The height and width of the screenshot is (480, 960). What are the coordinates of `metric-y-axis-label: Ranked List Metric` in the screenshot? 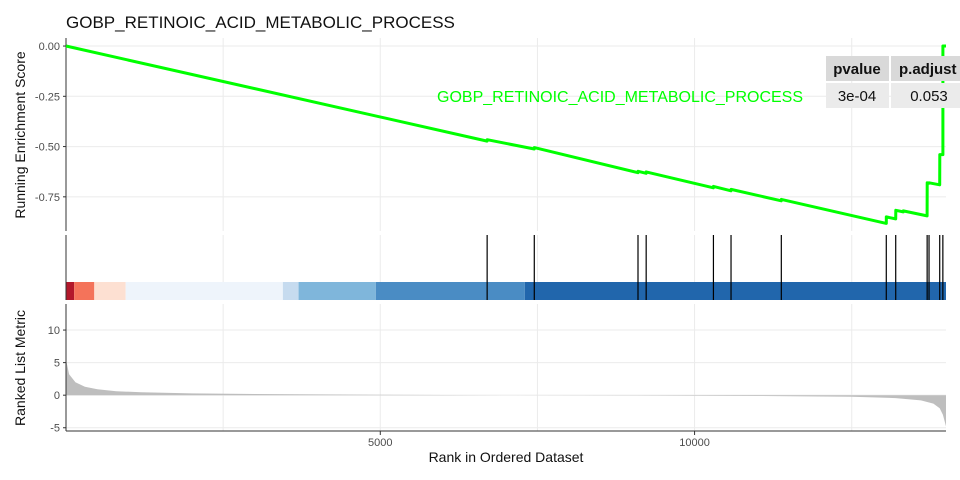 It's located at (20, 368).